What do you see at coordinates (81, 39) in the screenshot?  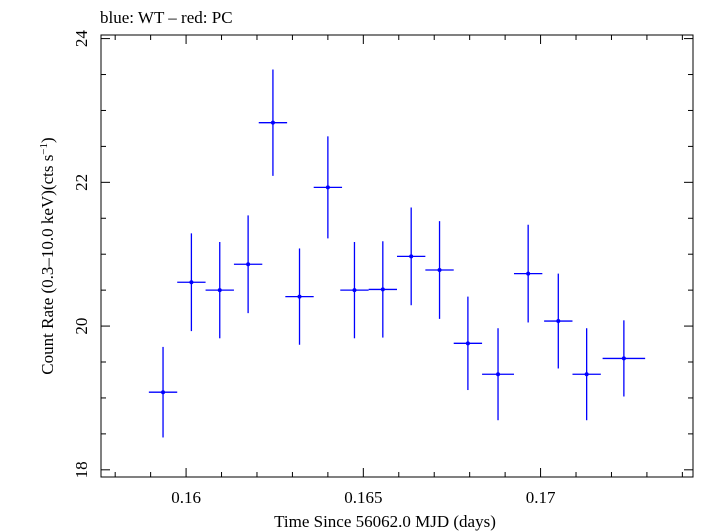 I see `y-tick-label: 24` at bounding box center [81, 39].